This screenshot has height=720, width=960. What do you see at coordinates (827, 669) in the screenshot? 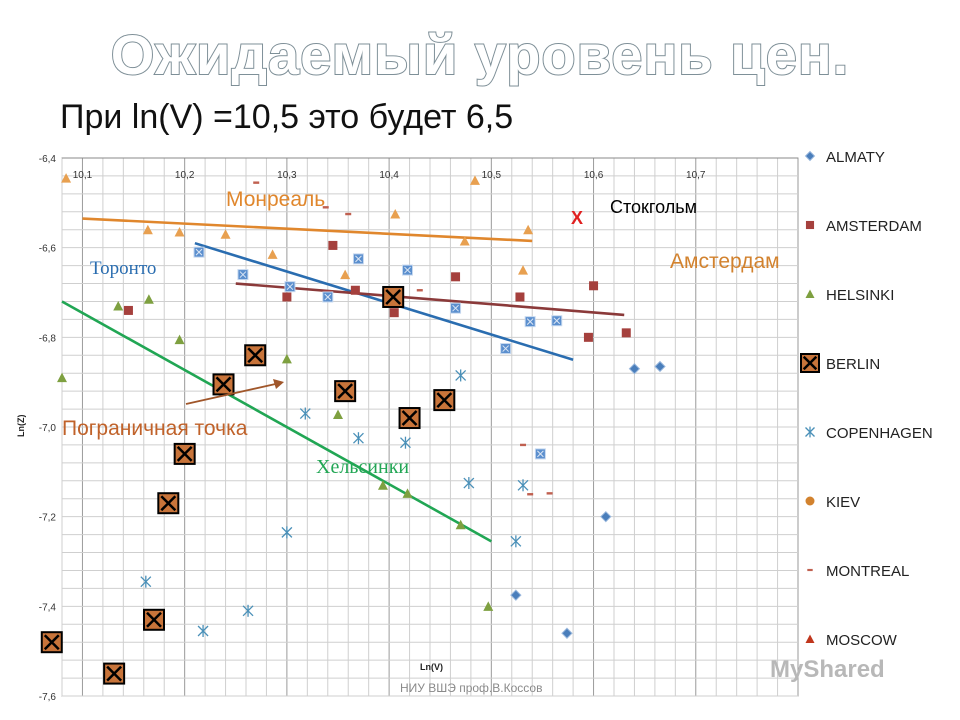
I see `brand-logo-text: MyShared` at bounding box center [827, 669].